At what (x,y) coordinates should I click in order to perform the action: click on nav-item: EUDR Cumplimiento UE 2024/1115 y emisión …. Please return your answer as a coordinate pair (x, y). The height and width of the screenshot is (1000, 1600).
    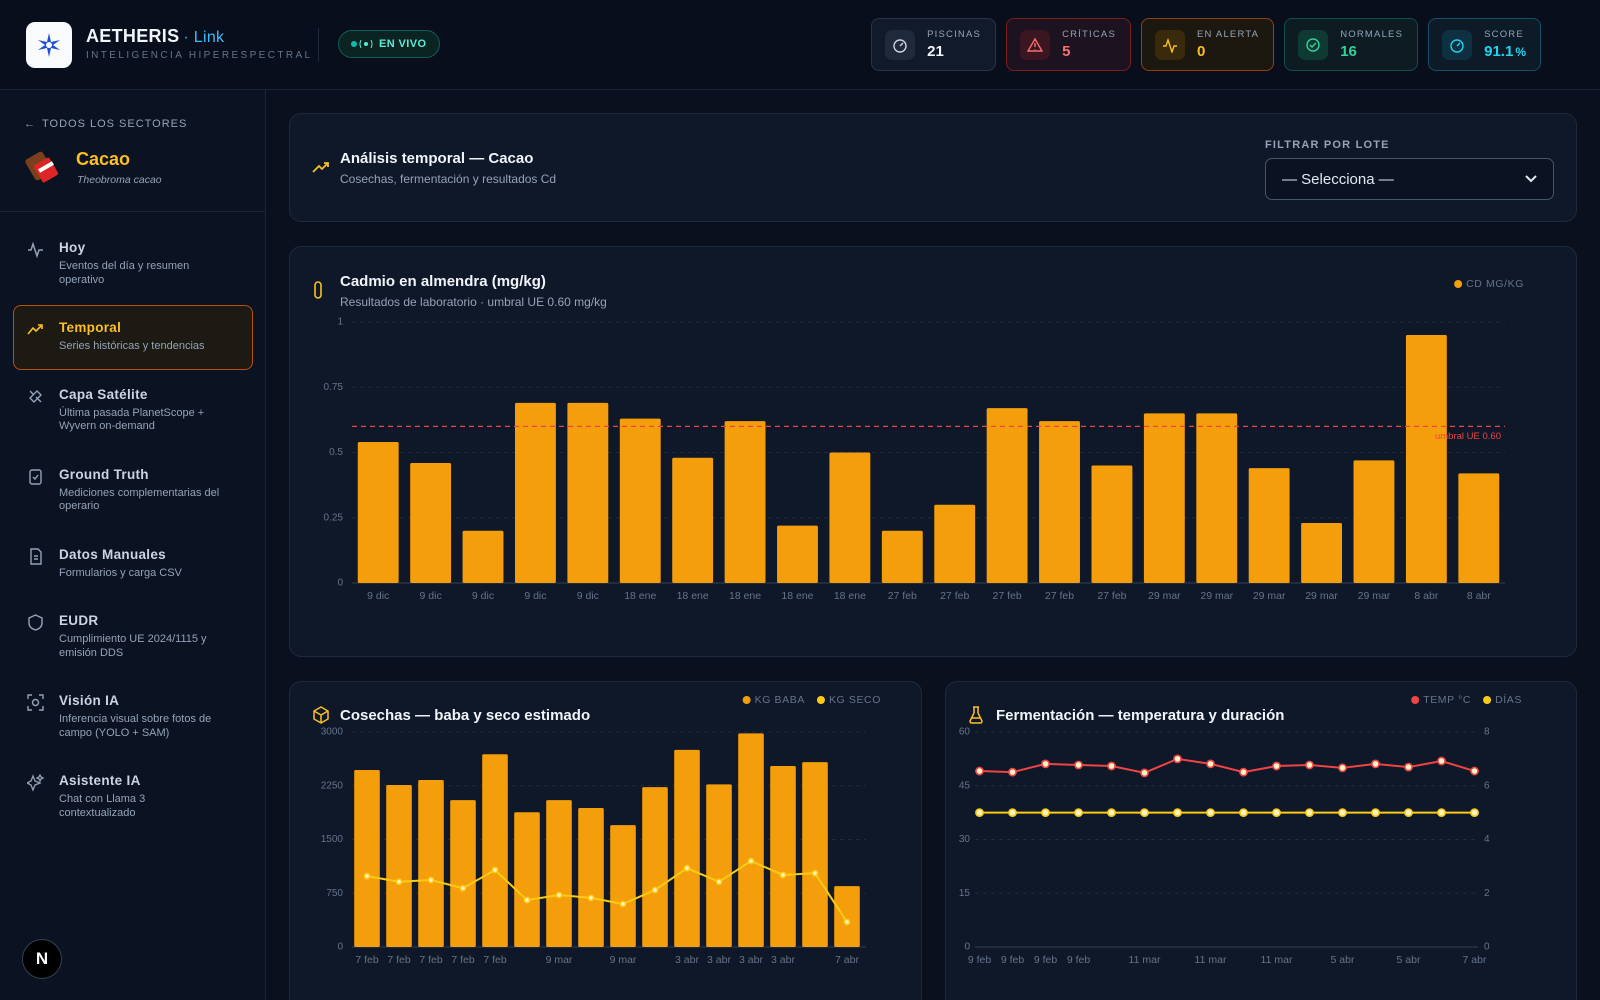
    Looking at the image, I should click on (133, 637).